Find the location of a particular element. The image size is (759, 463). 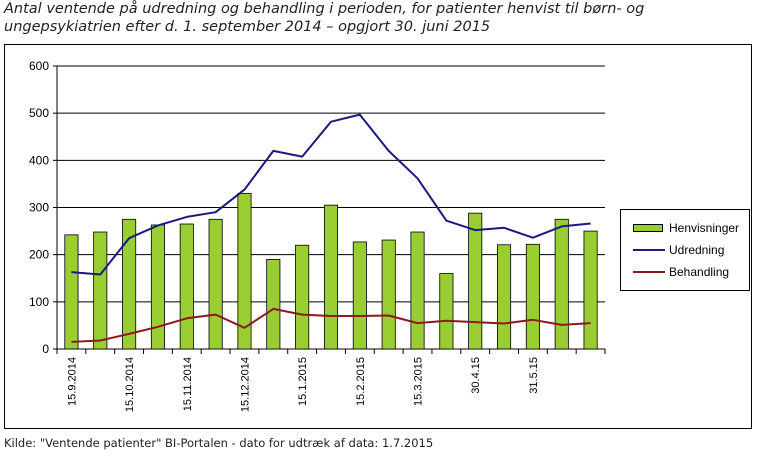

y-tick-label: 400 is located at coordinates (39, 160).